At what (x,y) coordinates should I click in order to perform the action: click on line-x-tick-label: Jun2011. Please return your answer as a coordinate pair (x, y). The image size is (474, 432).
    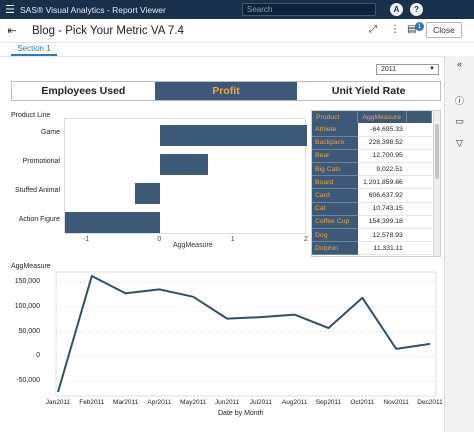
    Looking at the image, I should click on (227, 402).